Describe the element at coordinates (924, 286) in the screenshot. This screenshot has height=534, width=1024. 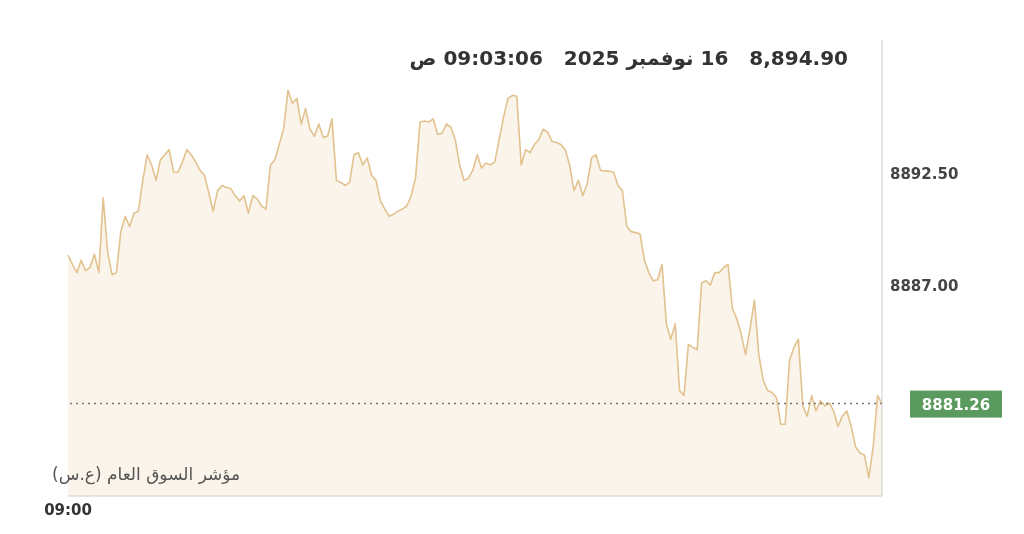
I see `y-tick-label: 8887.00` at that location.